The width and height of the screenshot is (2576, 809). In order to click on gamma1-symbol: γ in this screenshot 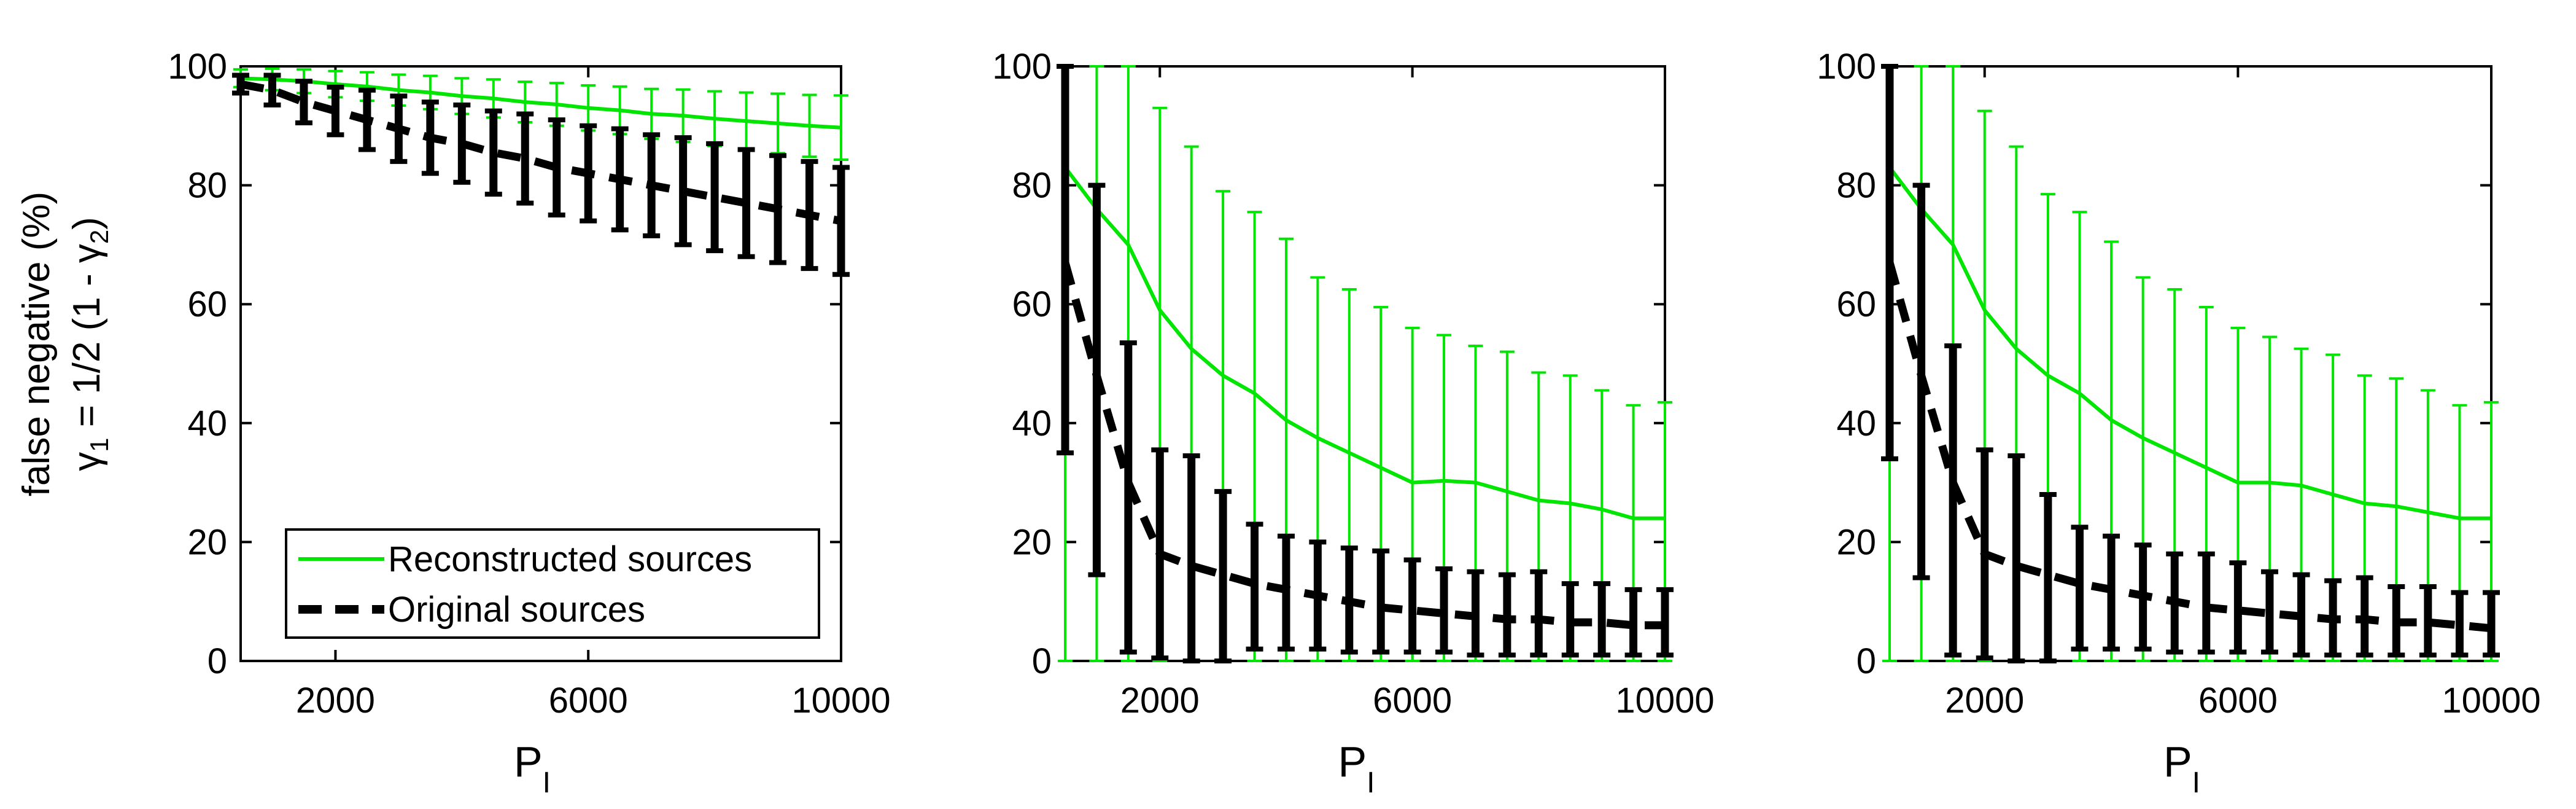, I will do `click(87, 461)`.